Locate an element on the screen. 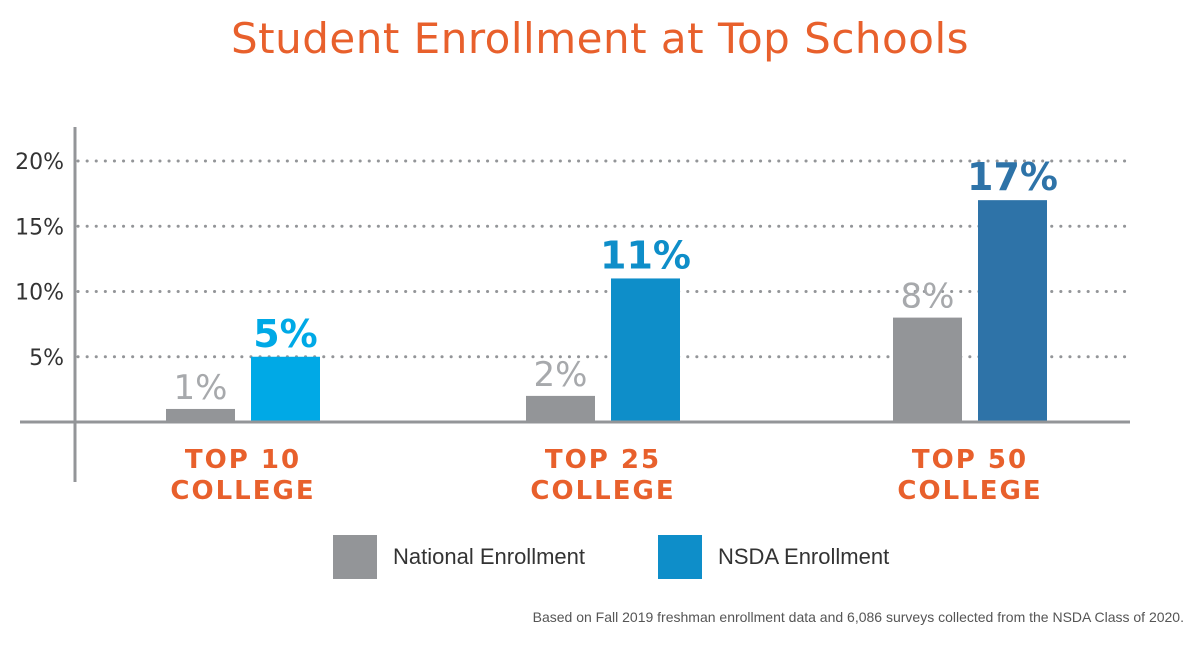  y-tick-label: 5% is located at coordinates (46, 358).